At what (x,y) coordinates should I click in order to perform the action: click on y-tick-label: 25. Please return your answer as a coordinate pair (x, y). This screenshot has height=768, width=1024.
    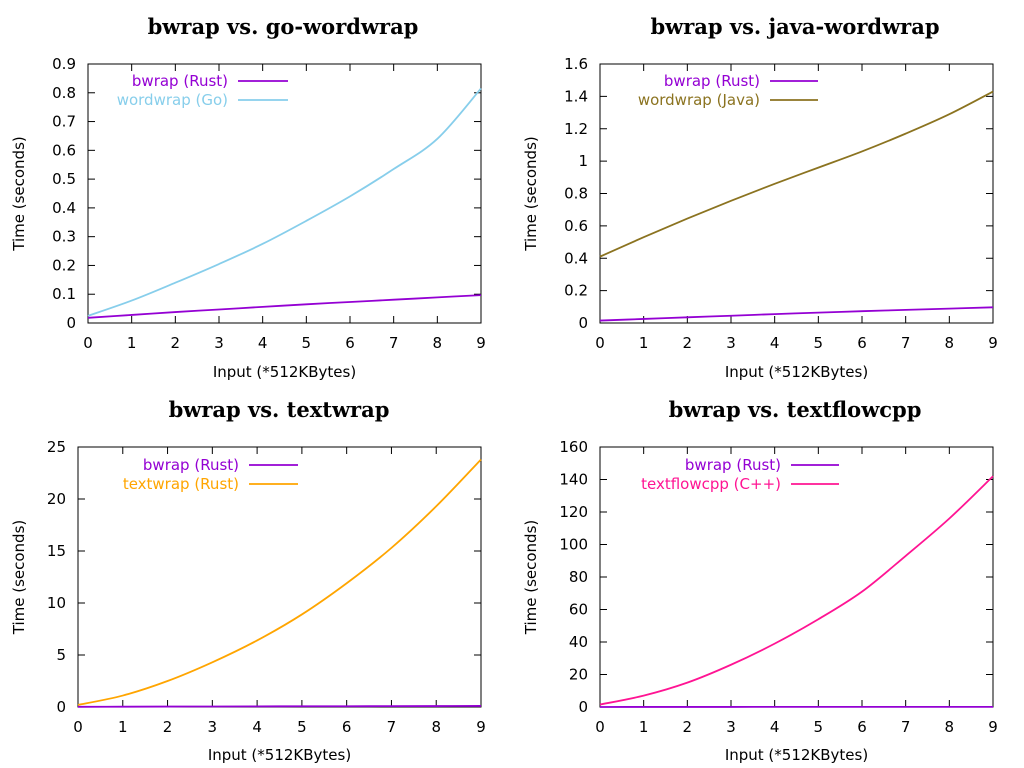
    Looking at the image, I should click on (56, 447).